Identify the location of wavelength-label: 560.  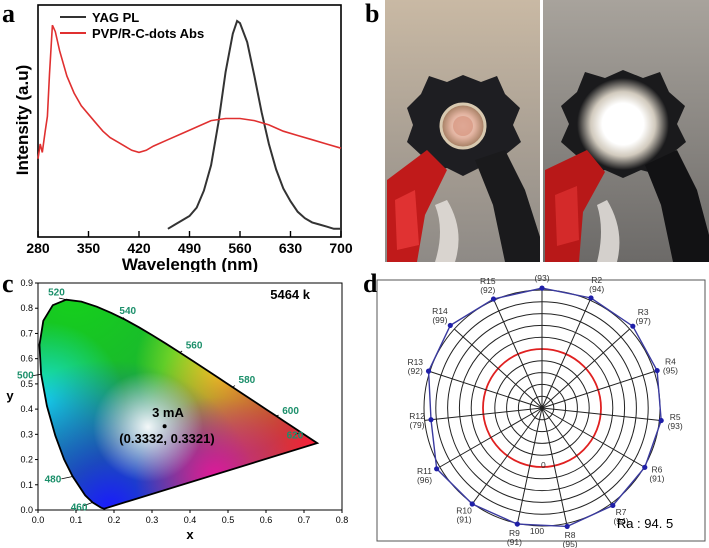
(194, 346).